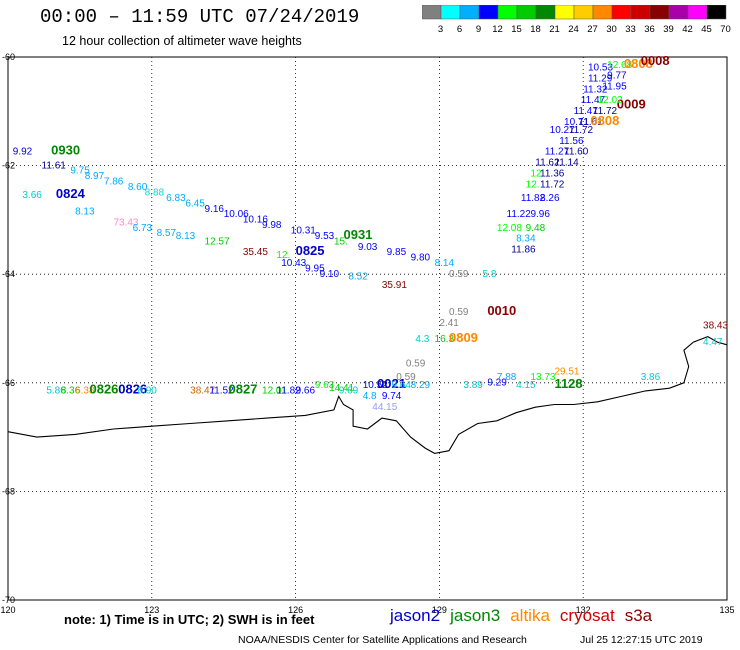  What do you see at coordinates (490, 274) in the screenshot?
I see `wave-height-label: 5.8` at bounding box center [490, 274].